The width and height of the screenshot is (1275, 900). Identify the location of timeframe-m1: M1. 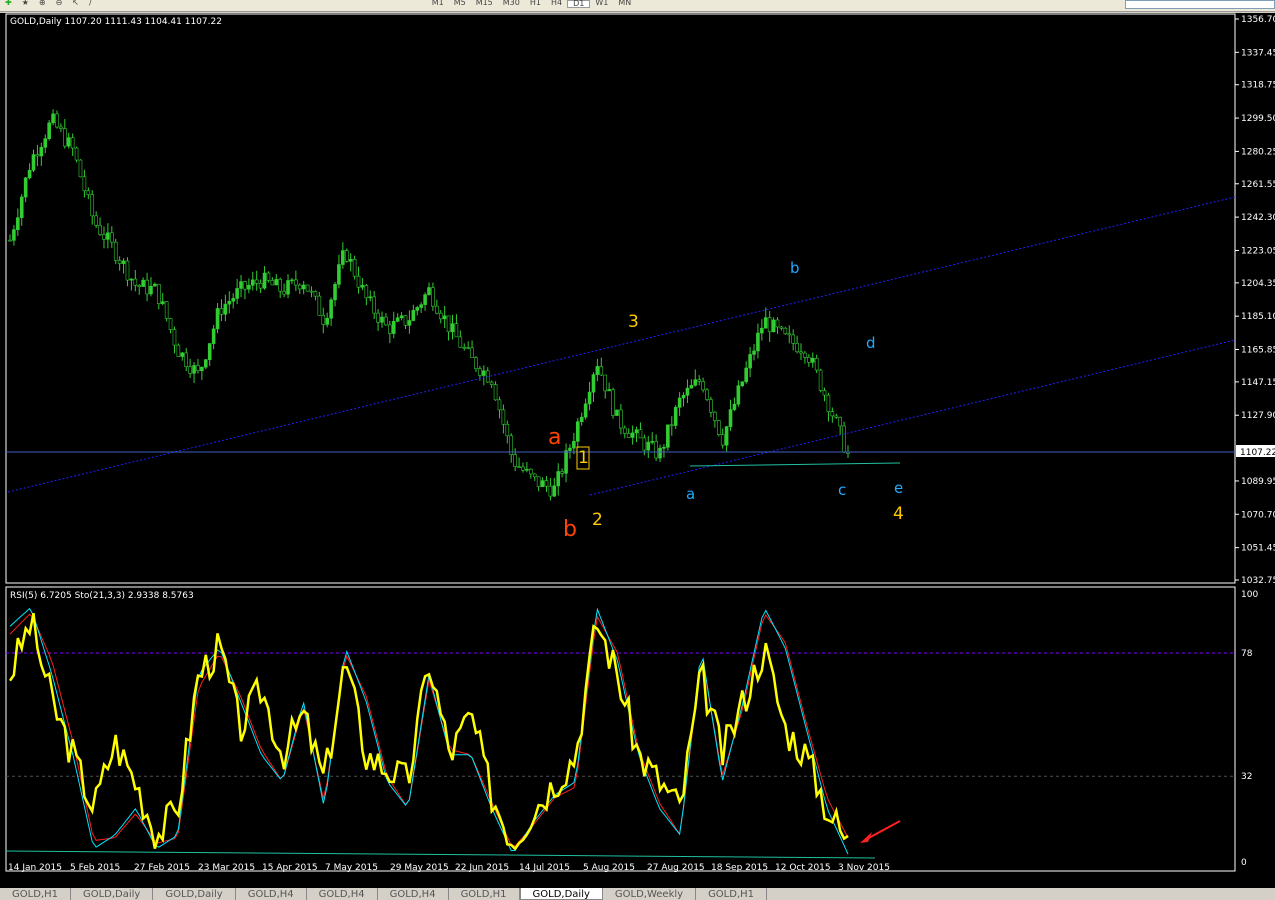
(437, 3).